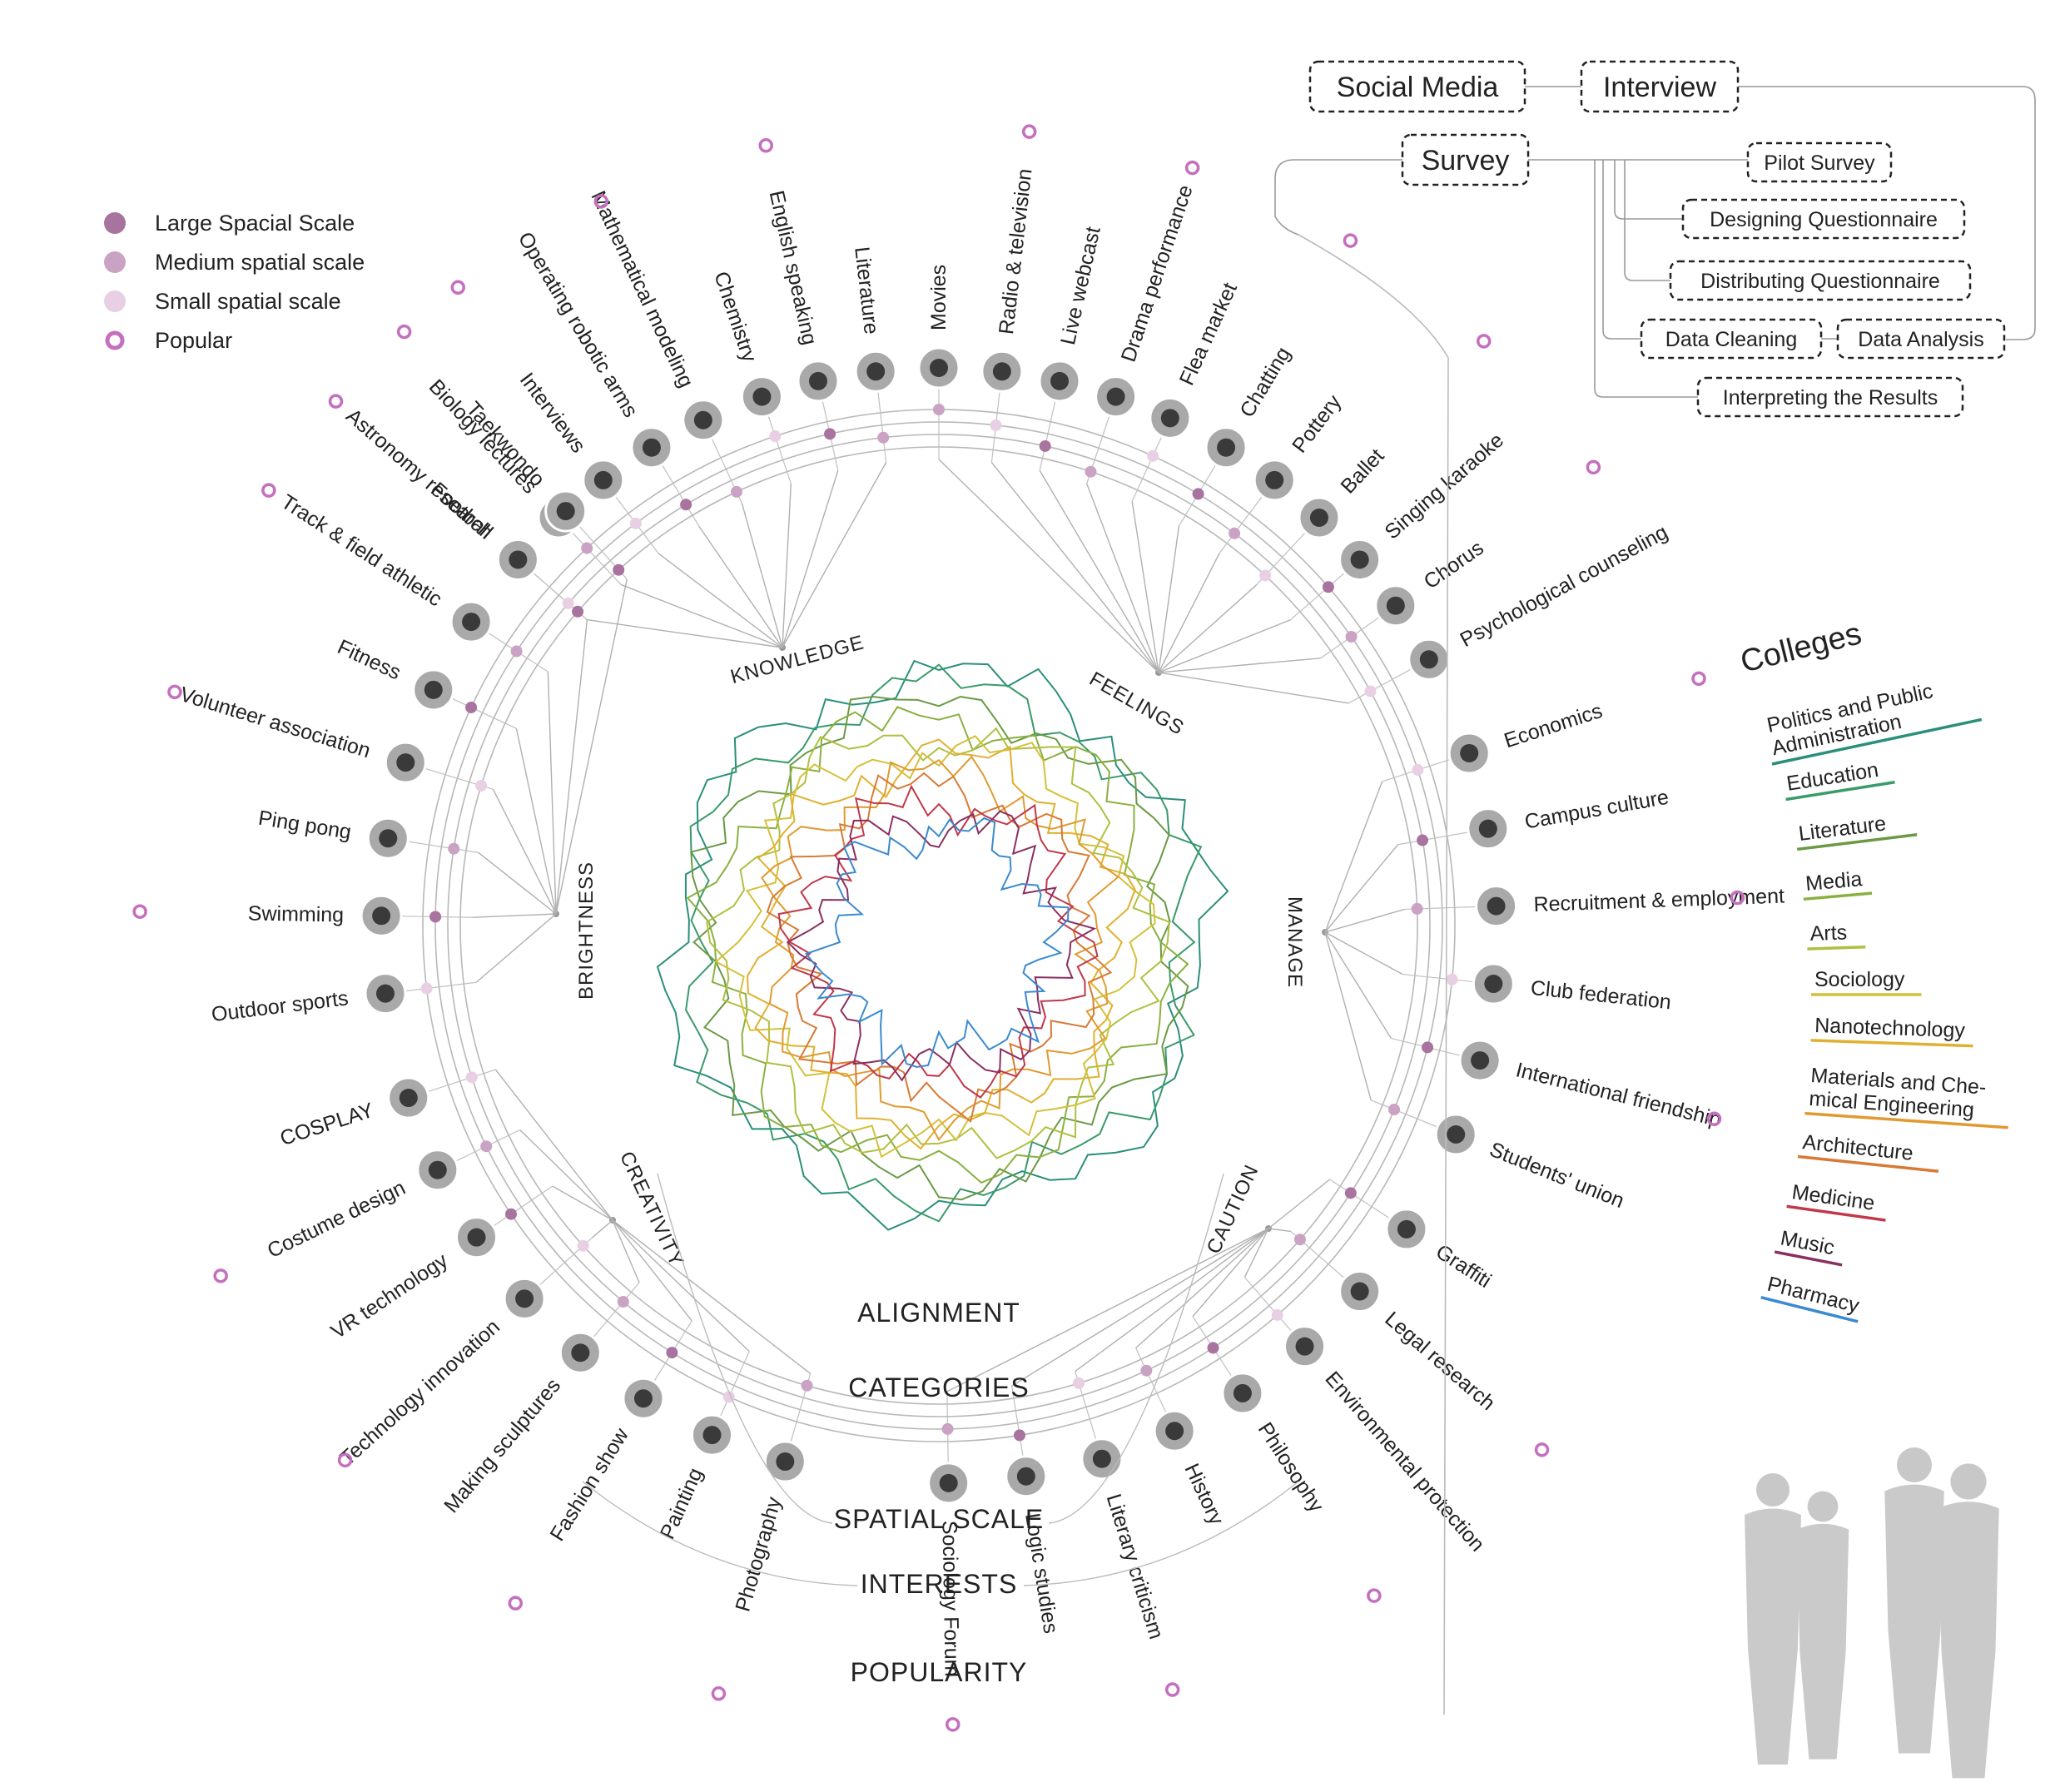  Describe the element at coordinates (454, 848) in the screenshot. I see `scale-dot-ping-pong` at that location.